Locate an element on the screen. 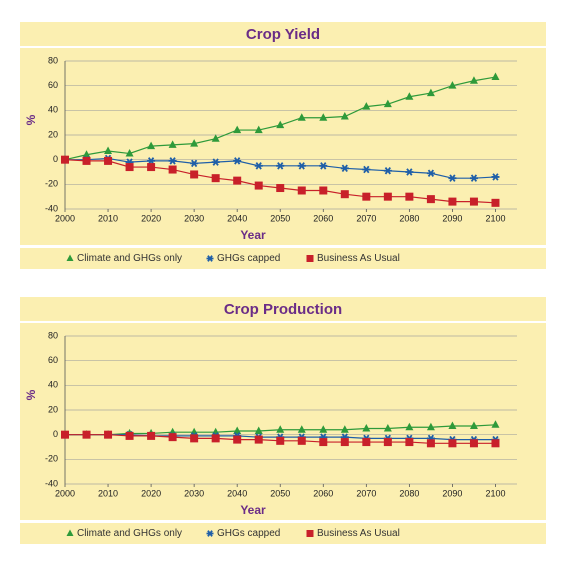 The height and width of the screenshot is (586, 568). legend-label: GHGs capped is located at coordinates (248, 533).